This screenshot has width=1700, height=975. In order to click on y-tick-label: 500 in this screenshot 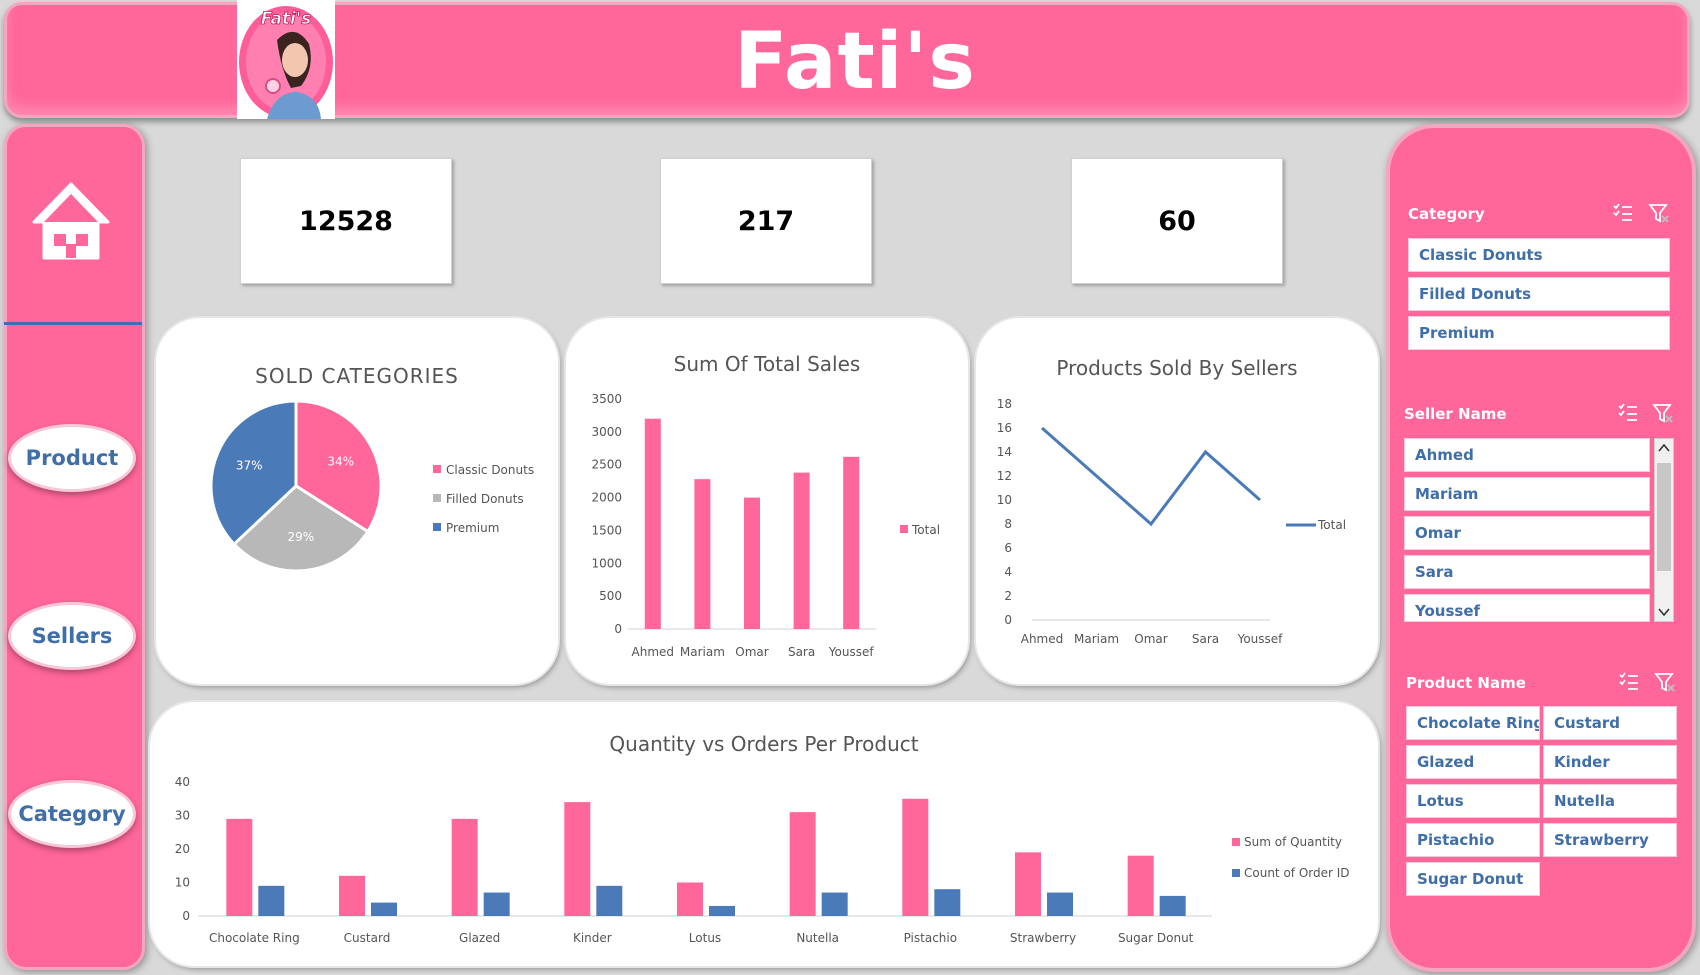, I will do `click(610, 596)`.